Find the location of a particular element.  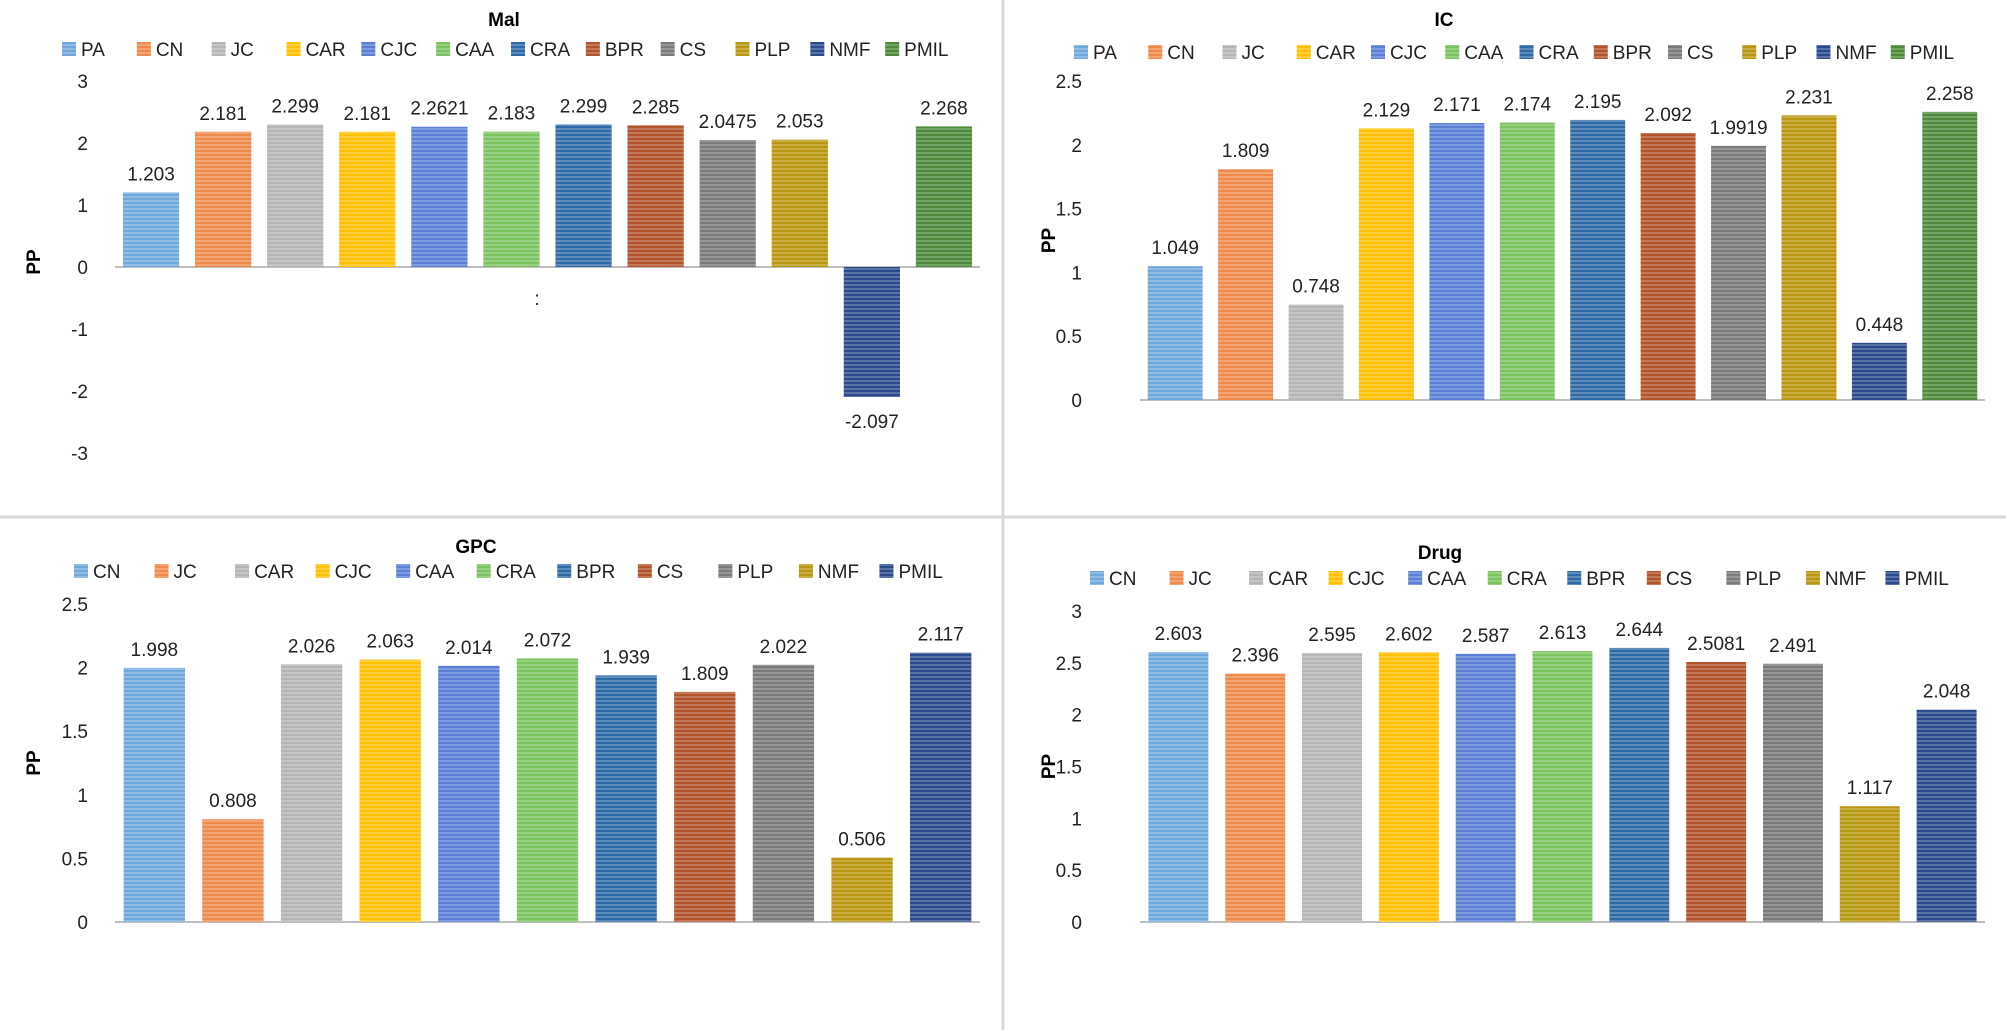

data-label-car: 2.595 is located at coordinates (1332, 635).